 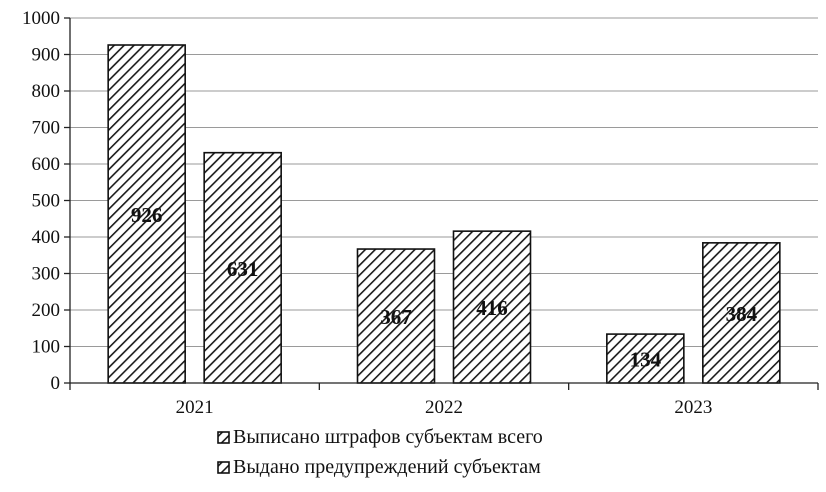 What do you see at coordinates (46, 128) in the screenshot?
I see `y-tick-label: 700` at bounding box center [46, 128].